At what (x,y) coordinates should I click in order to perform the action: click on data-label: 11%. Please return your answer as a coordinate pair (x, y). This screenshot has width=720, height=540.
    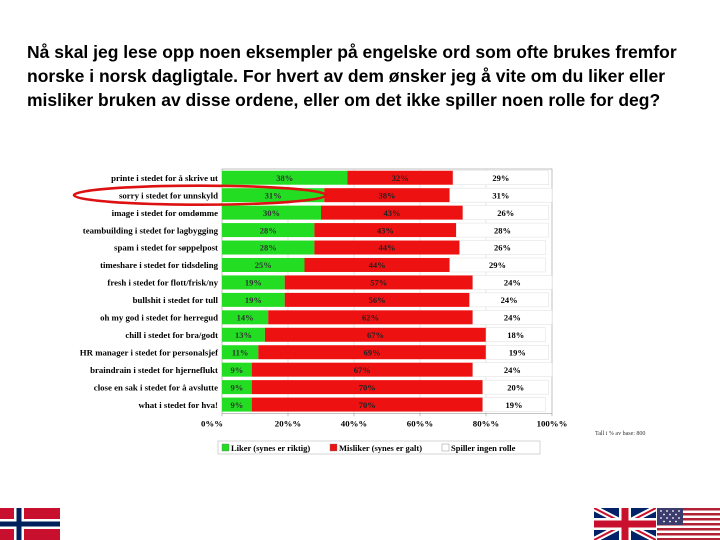
    Looking at the image, I should click on (240, 352).